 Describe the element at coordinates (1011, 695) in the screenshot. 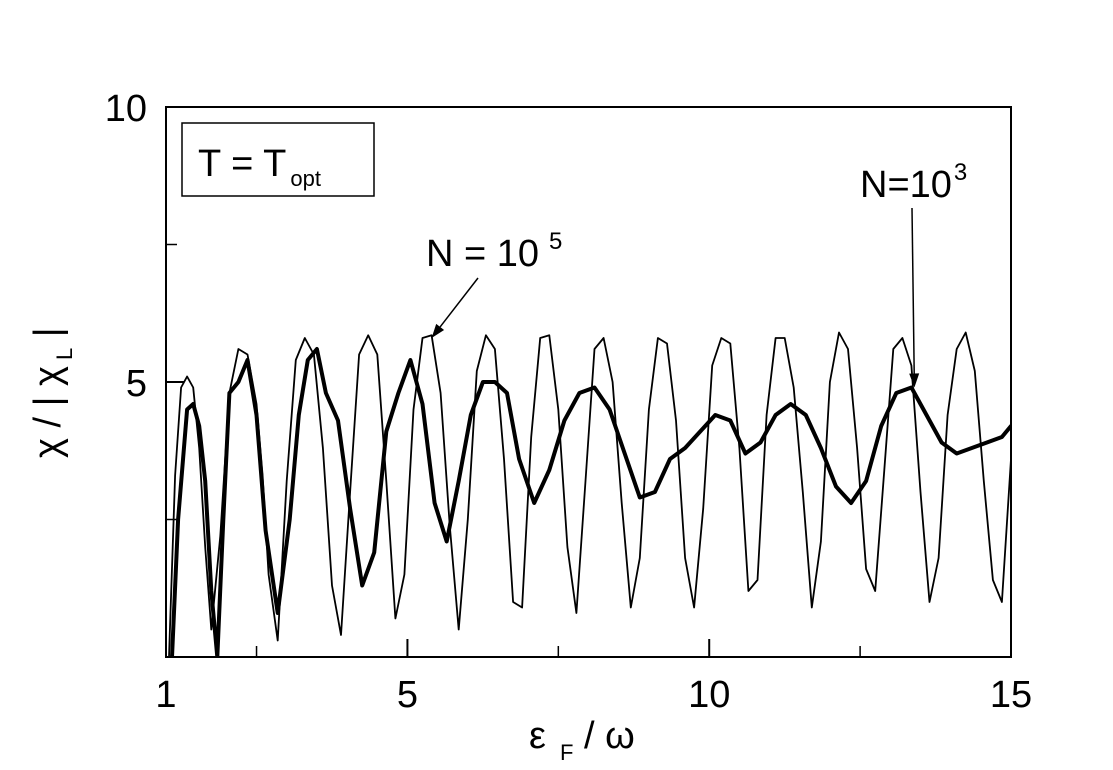

I see `x-tick-label: 15` at that location.